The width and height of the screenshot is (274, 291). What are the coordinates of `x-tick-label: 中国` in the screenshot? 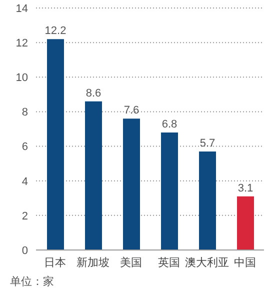 It's located at (245, 262).